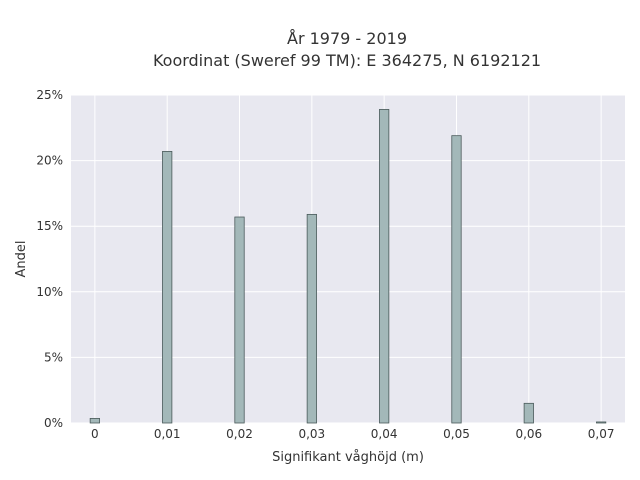 This screenshot has height=480, width=640. I want to click on x-tick-label-1: 0,01, so click(167, 434).